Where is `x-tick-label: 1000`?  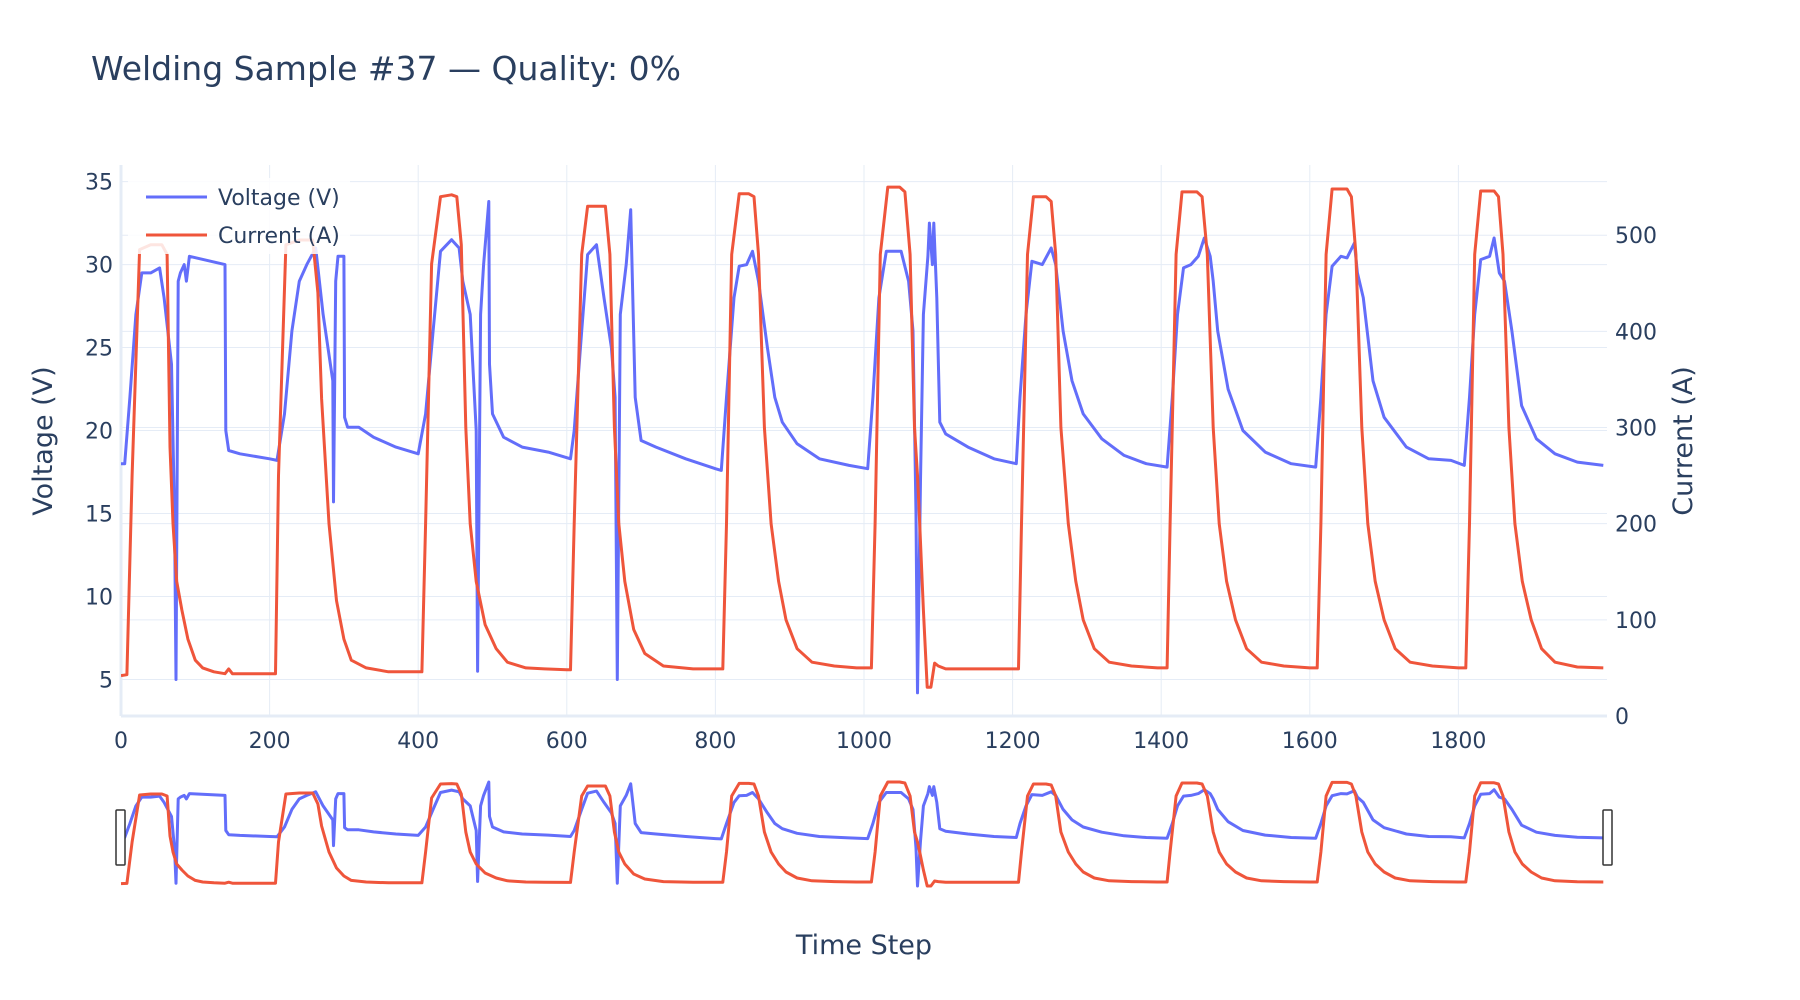
x-tick-label: 1000 is located at coordinates (864, 741).